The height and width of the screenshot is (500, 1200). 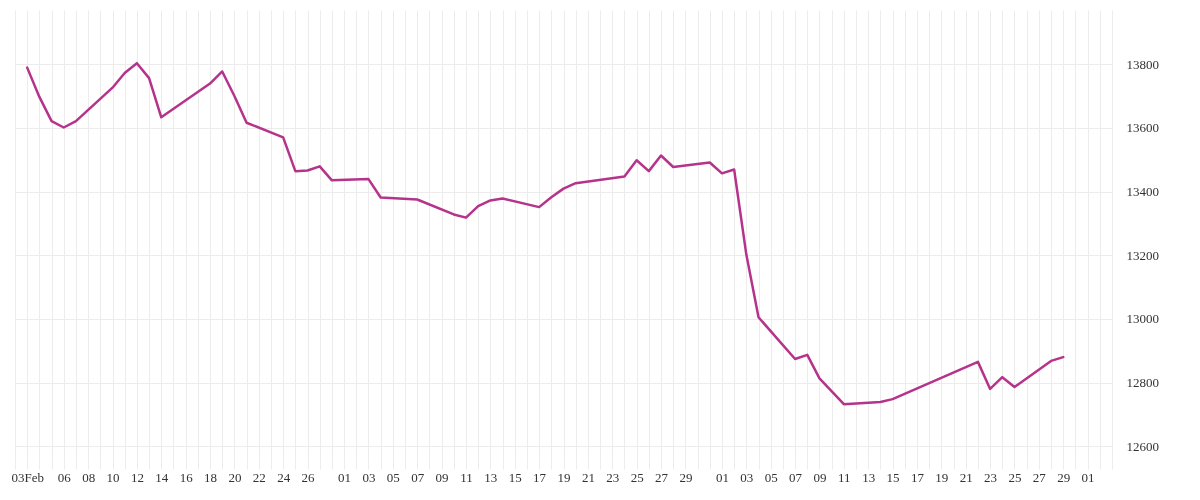 I want to click on x-tick-label: 26, so click(x=308, y=477).